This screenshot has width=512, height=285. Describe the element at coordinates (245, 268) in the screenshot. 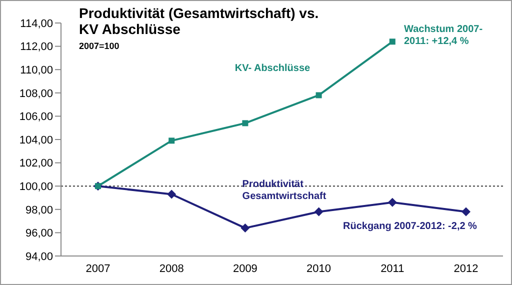

I see `x-tick-label: 2009` at that location.